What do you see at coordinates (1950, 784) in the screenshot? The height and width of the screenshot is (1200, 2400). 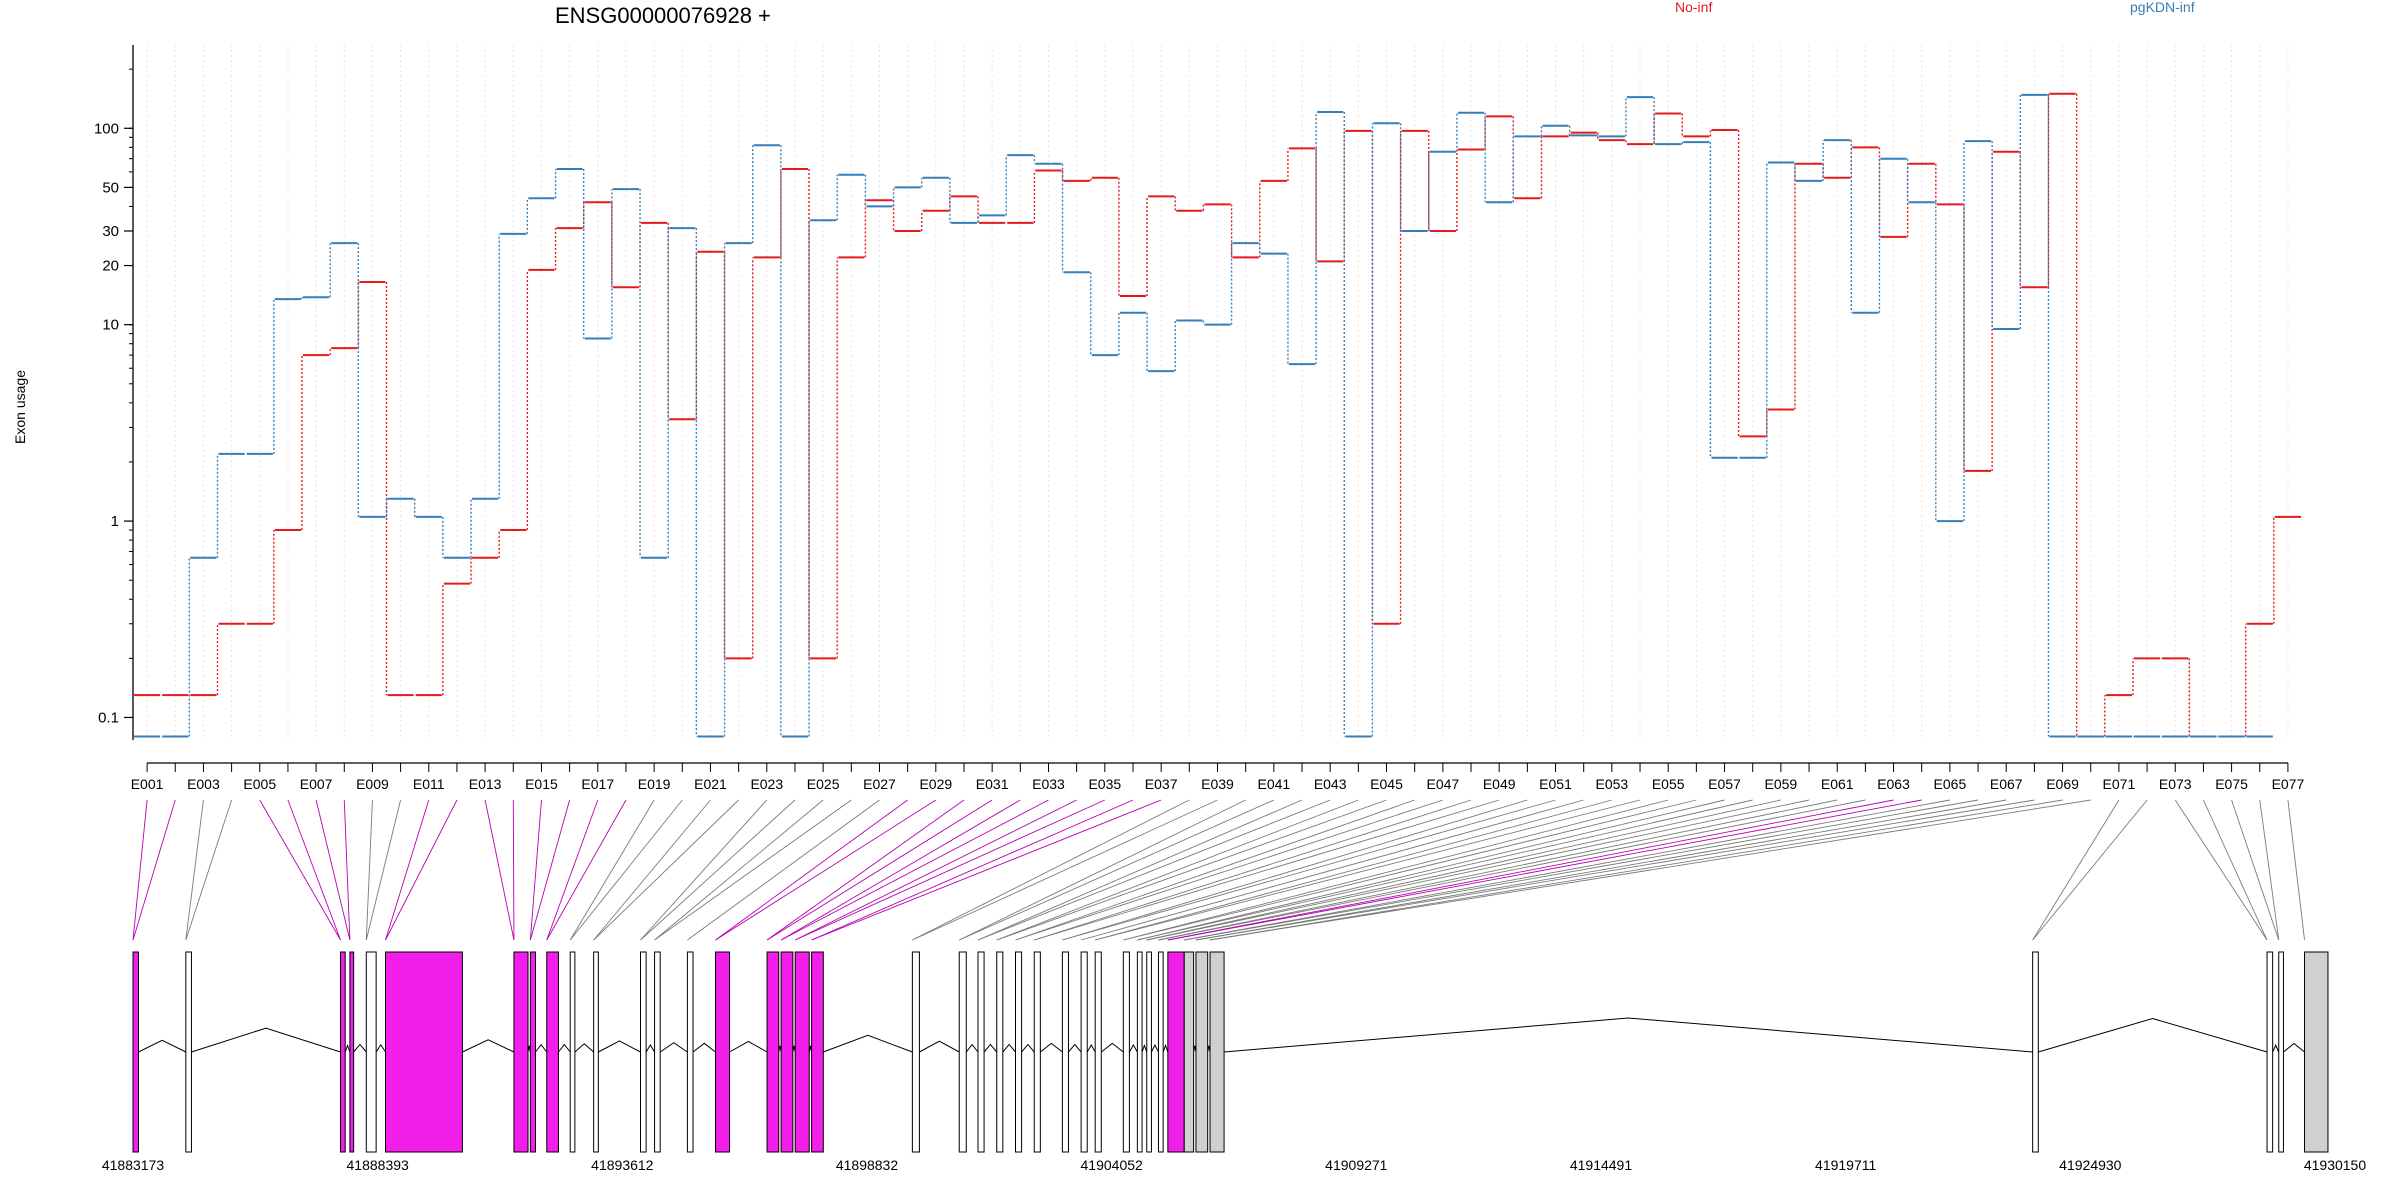 I see `x-tick-label: E065` at bounding box center [1950, 784].